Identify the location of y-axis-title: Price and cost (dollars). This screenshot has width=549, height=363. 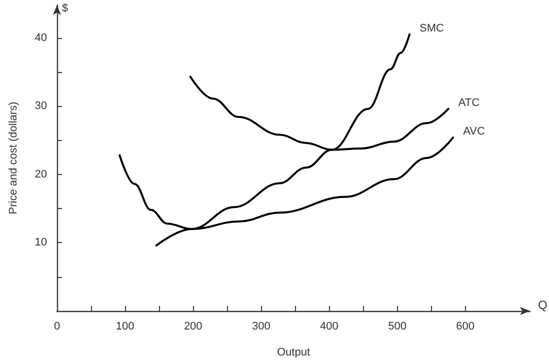
(14, 158).